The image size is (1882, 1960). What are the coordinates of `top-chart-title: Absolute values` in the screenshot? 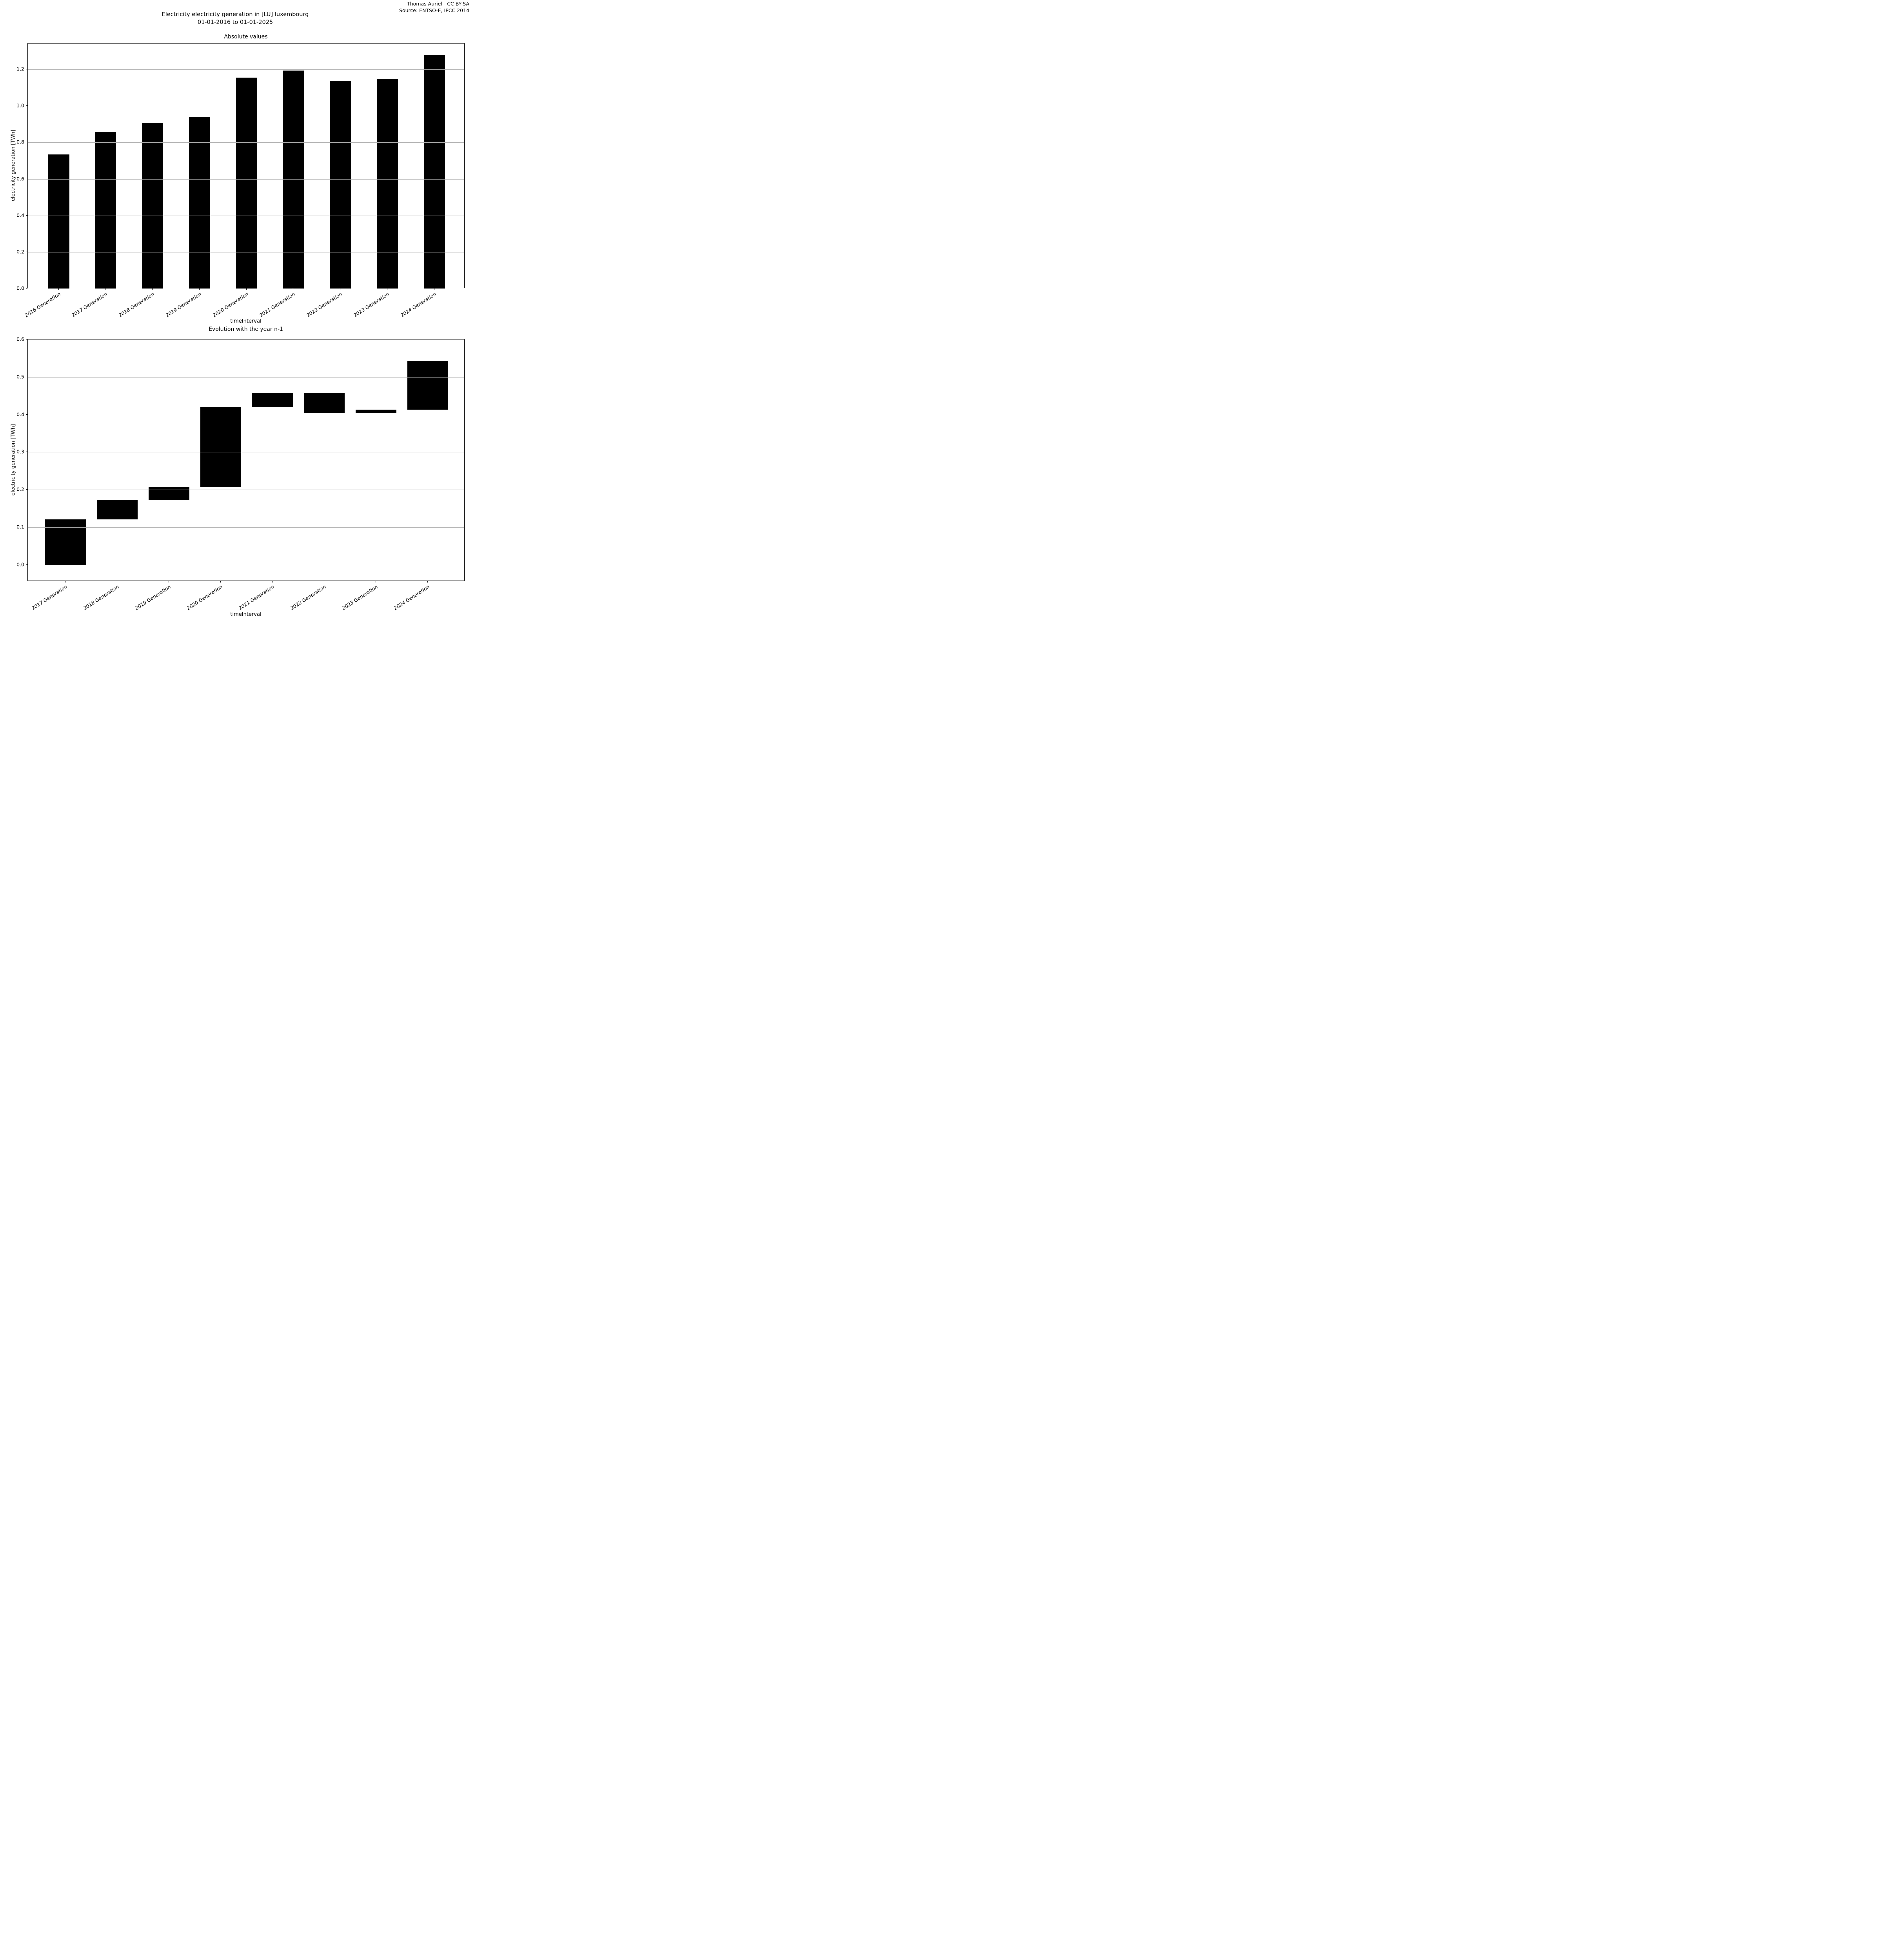 It's located at (246, 37).